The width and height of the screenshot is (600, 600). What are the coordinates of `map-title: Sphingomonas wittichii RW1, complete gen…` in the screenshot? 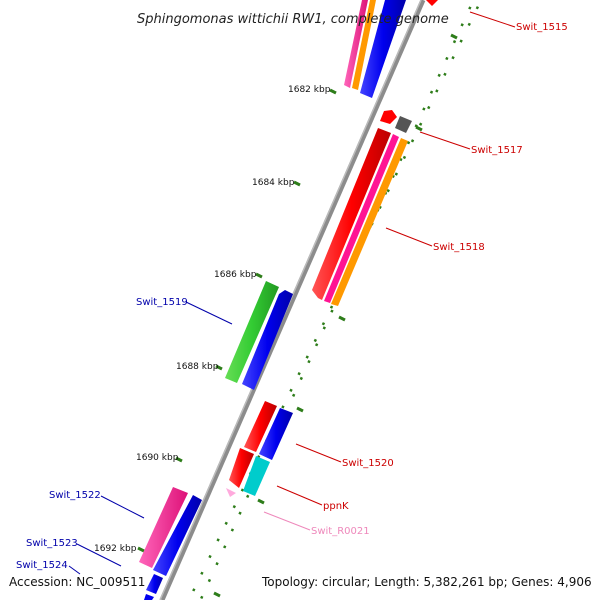 It's located at (293, 19).